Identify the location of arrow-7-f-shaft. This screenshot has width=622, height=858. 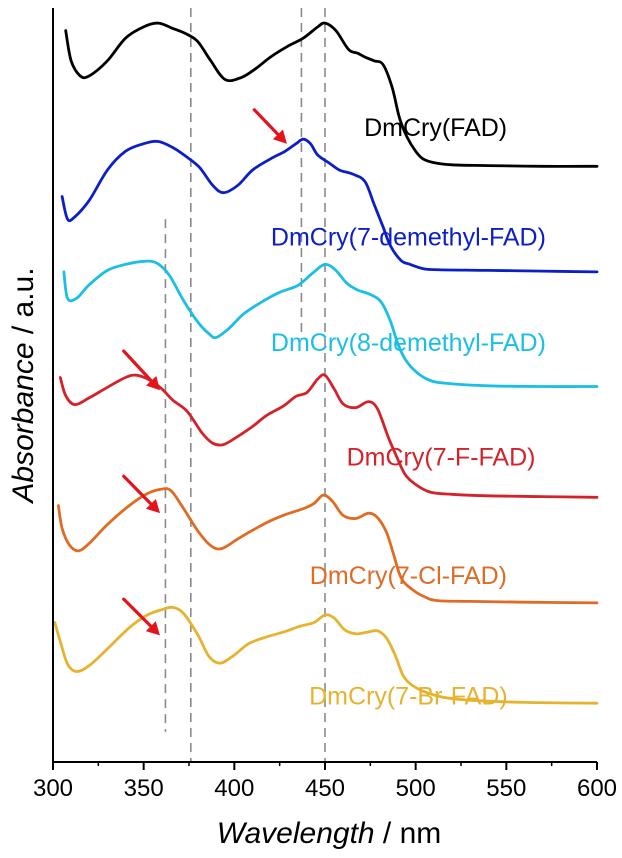
(137, 366).